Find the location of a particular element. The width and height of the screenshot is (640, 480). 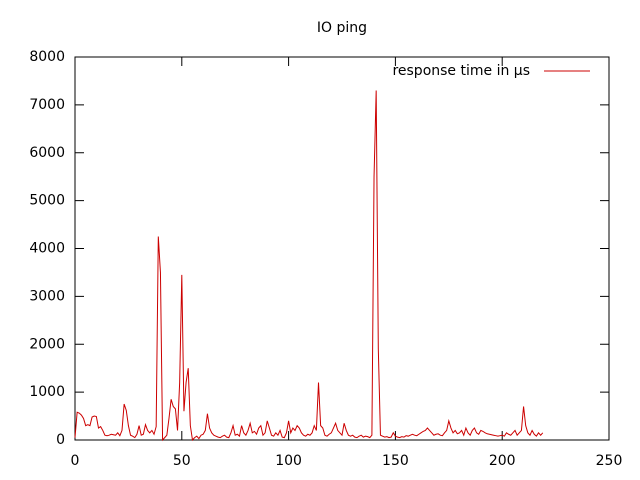

x-tick-label: 100 is located at coordinates (288, 461).